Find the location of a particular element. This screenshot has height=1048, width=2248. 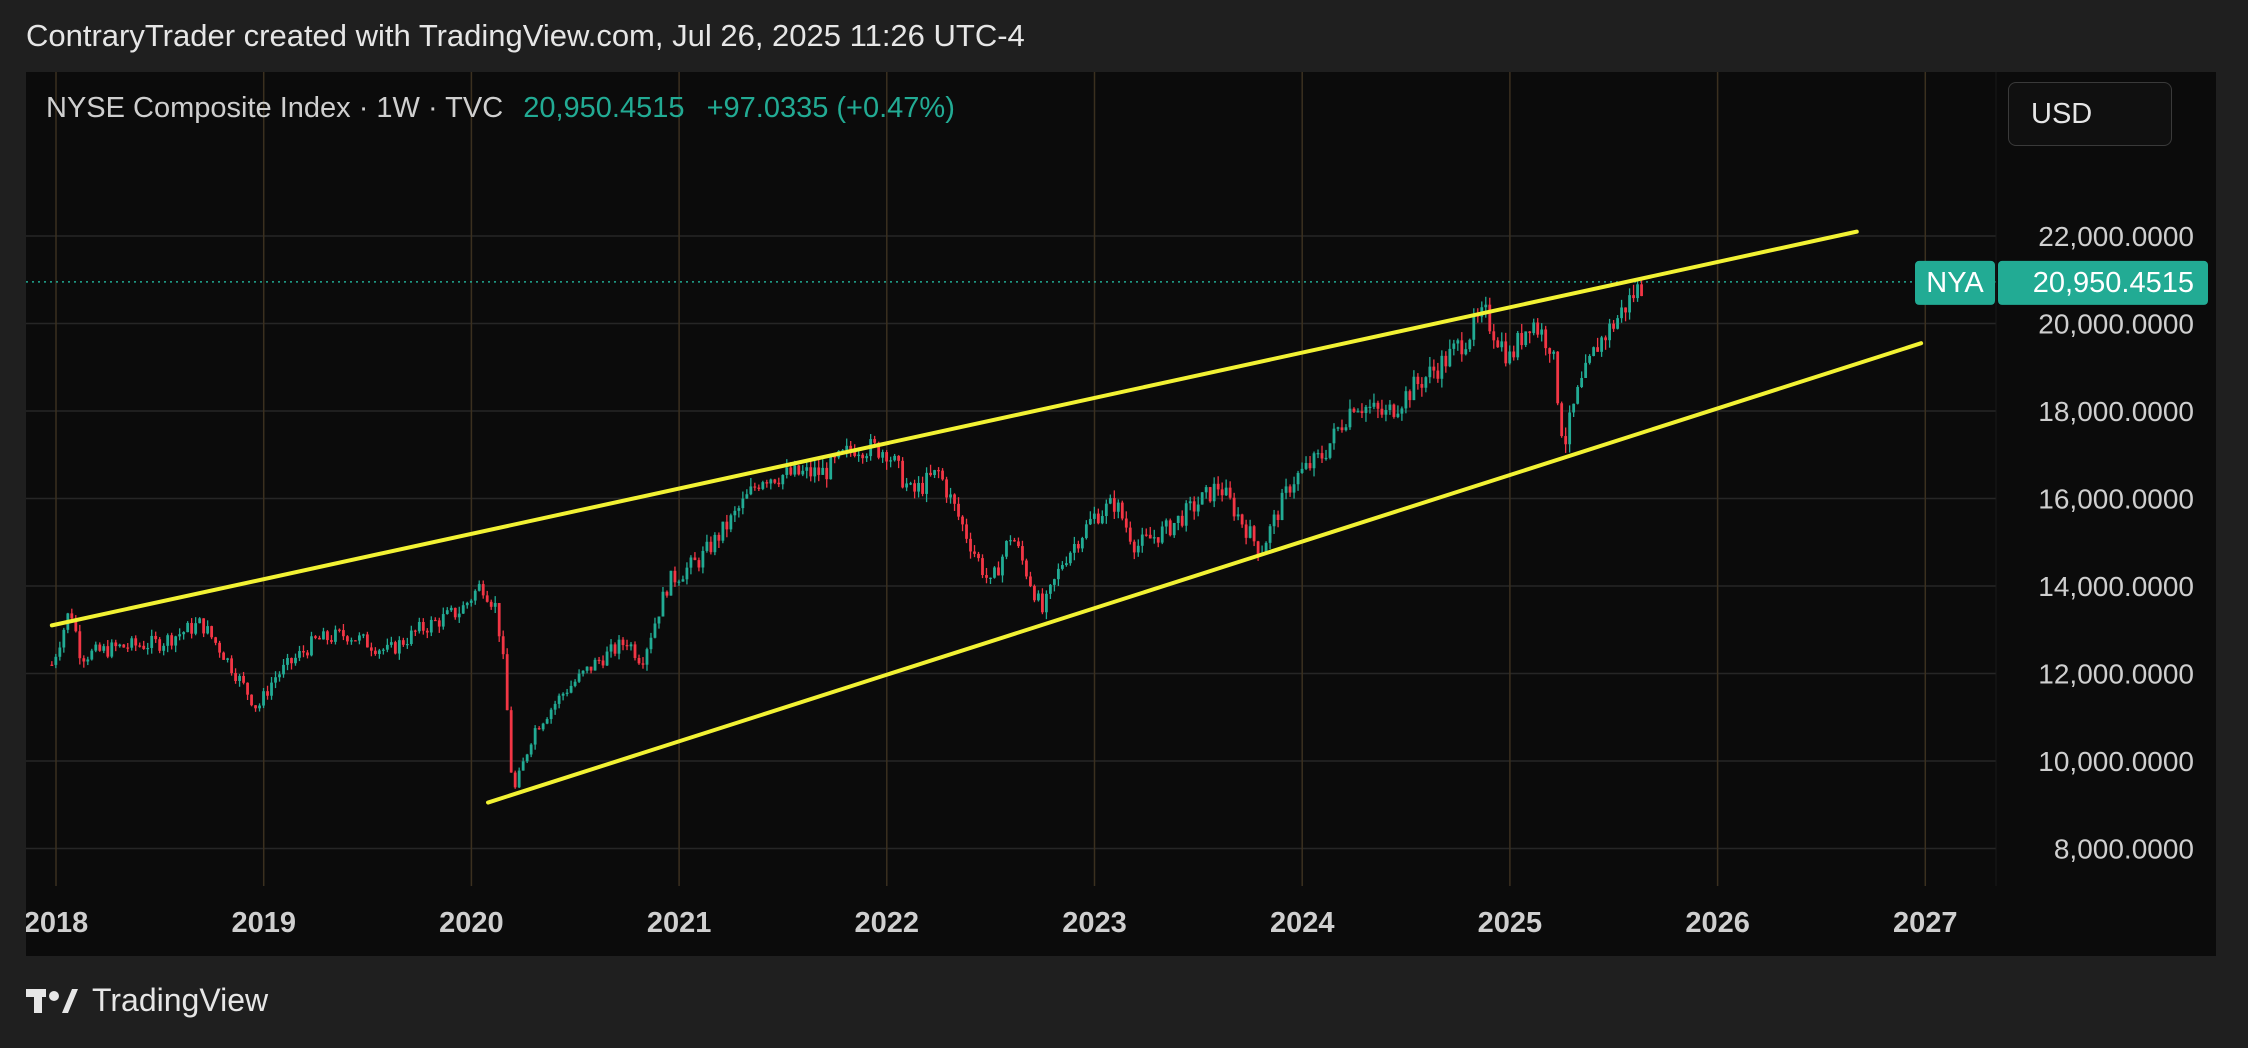

price-change: +97.0335 (+0.47%) is located at coordinates (830, 108).